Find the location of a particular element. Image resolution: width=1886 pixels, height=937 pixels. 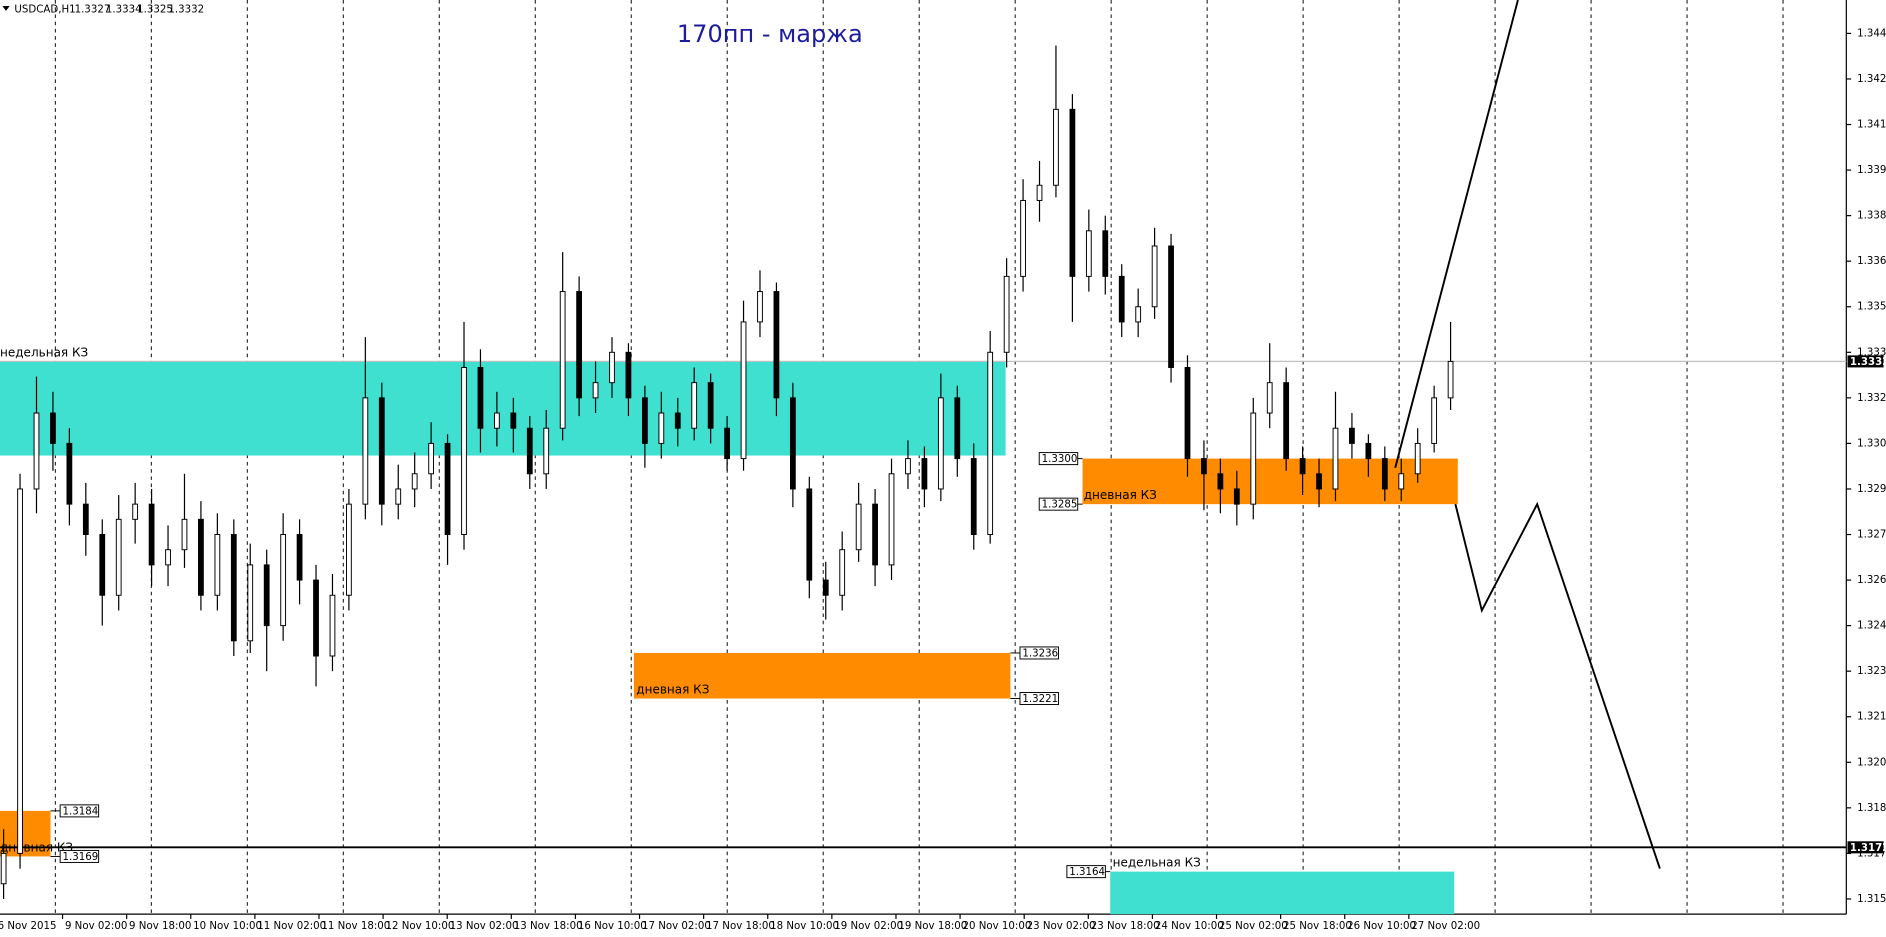

zone-tag: 1.3169 is located at coordinates (81, 857).